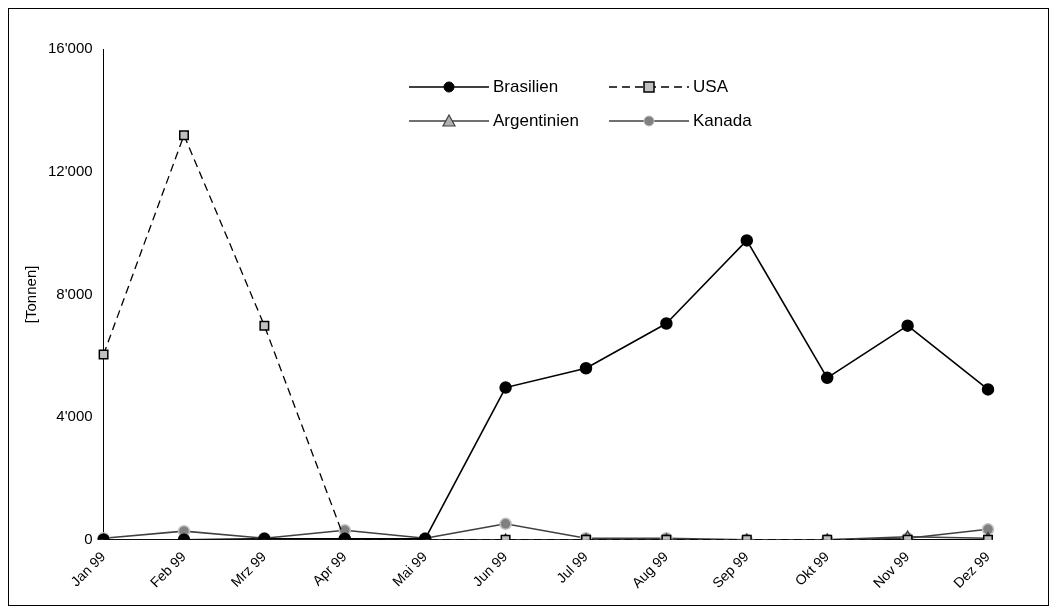 The image size is (1057, 614). I want to click on y-tick-label: 4'000, so click(74, 416).